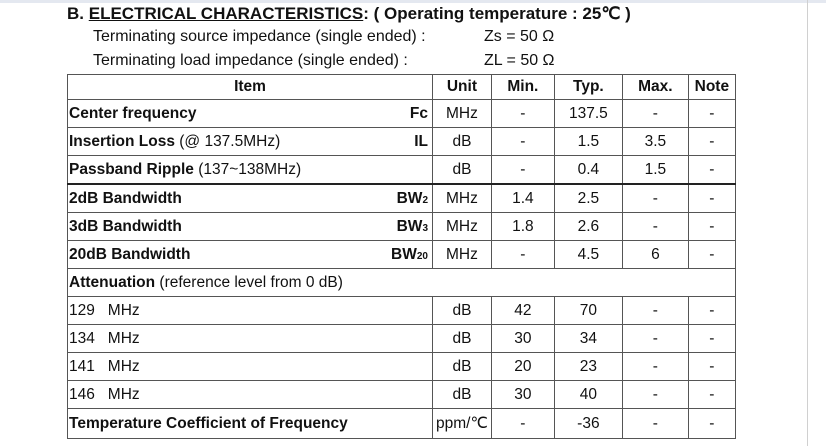 The height and width of the screenshot is (446, 826). What do you see at coordinates (655, 87) in the screenshot?
I see `header-max: Max.` at bounding box center [655, 87].